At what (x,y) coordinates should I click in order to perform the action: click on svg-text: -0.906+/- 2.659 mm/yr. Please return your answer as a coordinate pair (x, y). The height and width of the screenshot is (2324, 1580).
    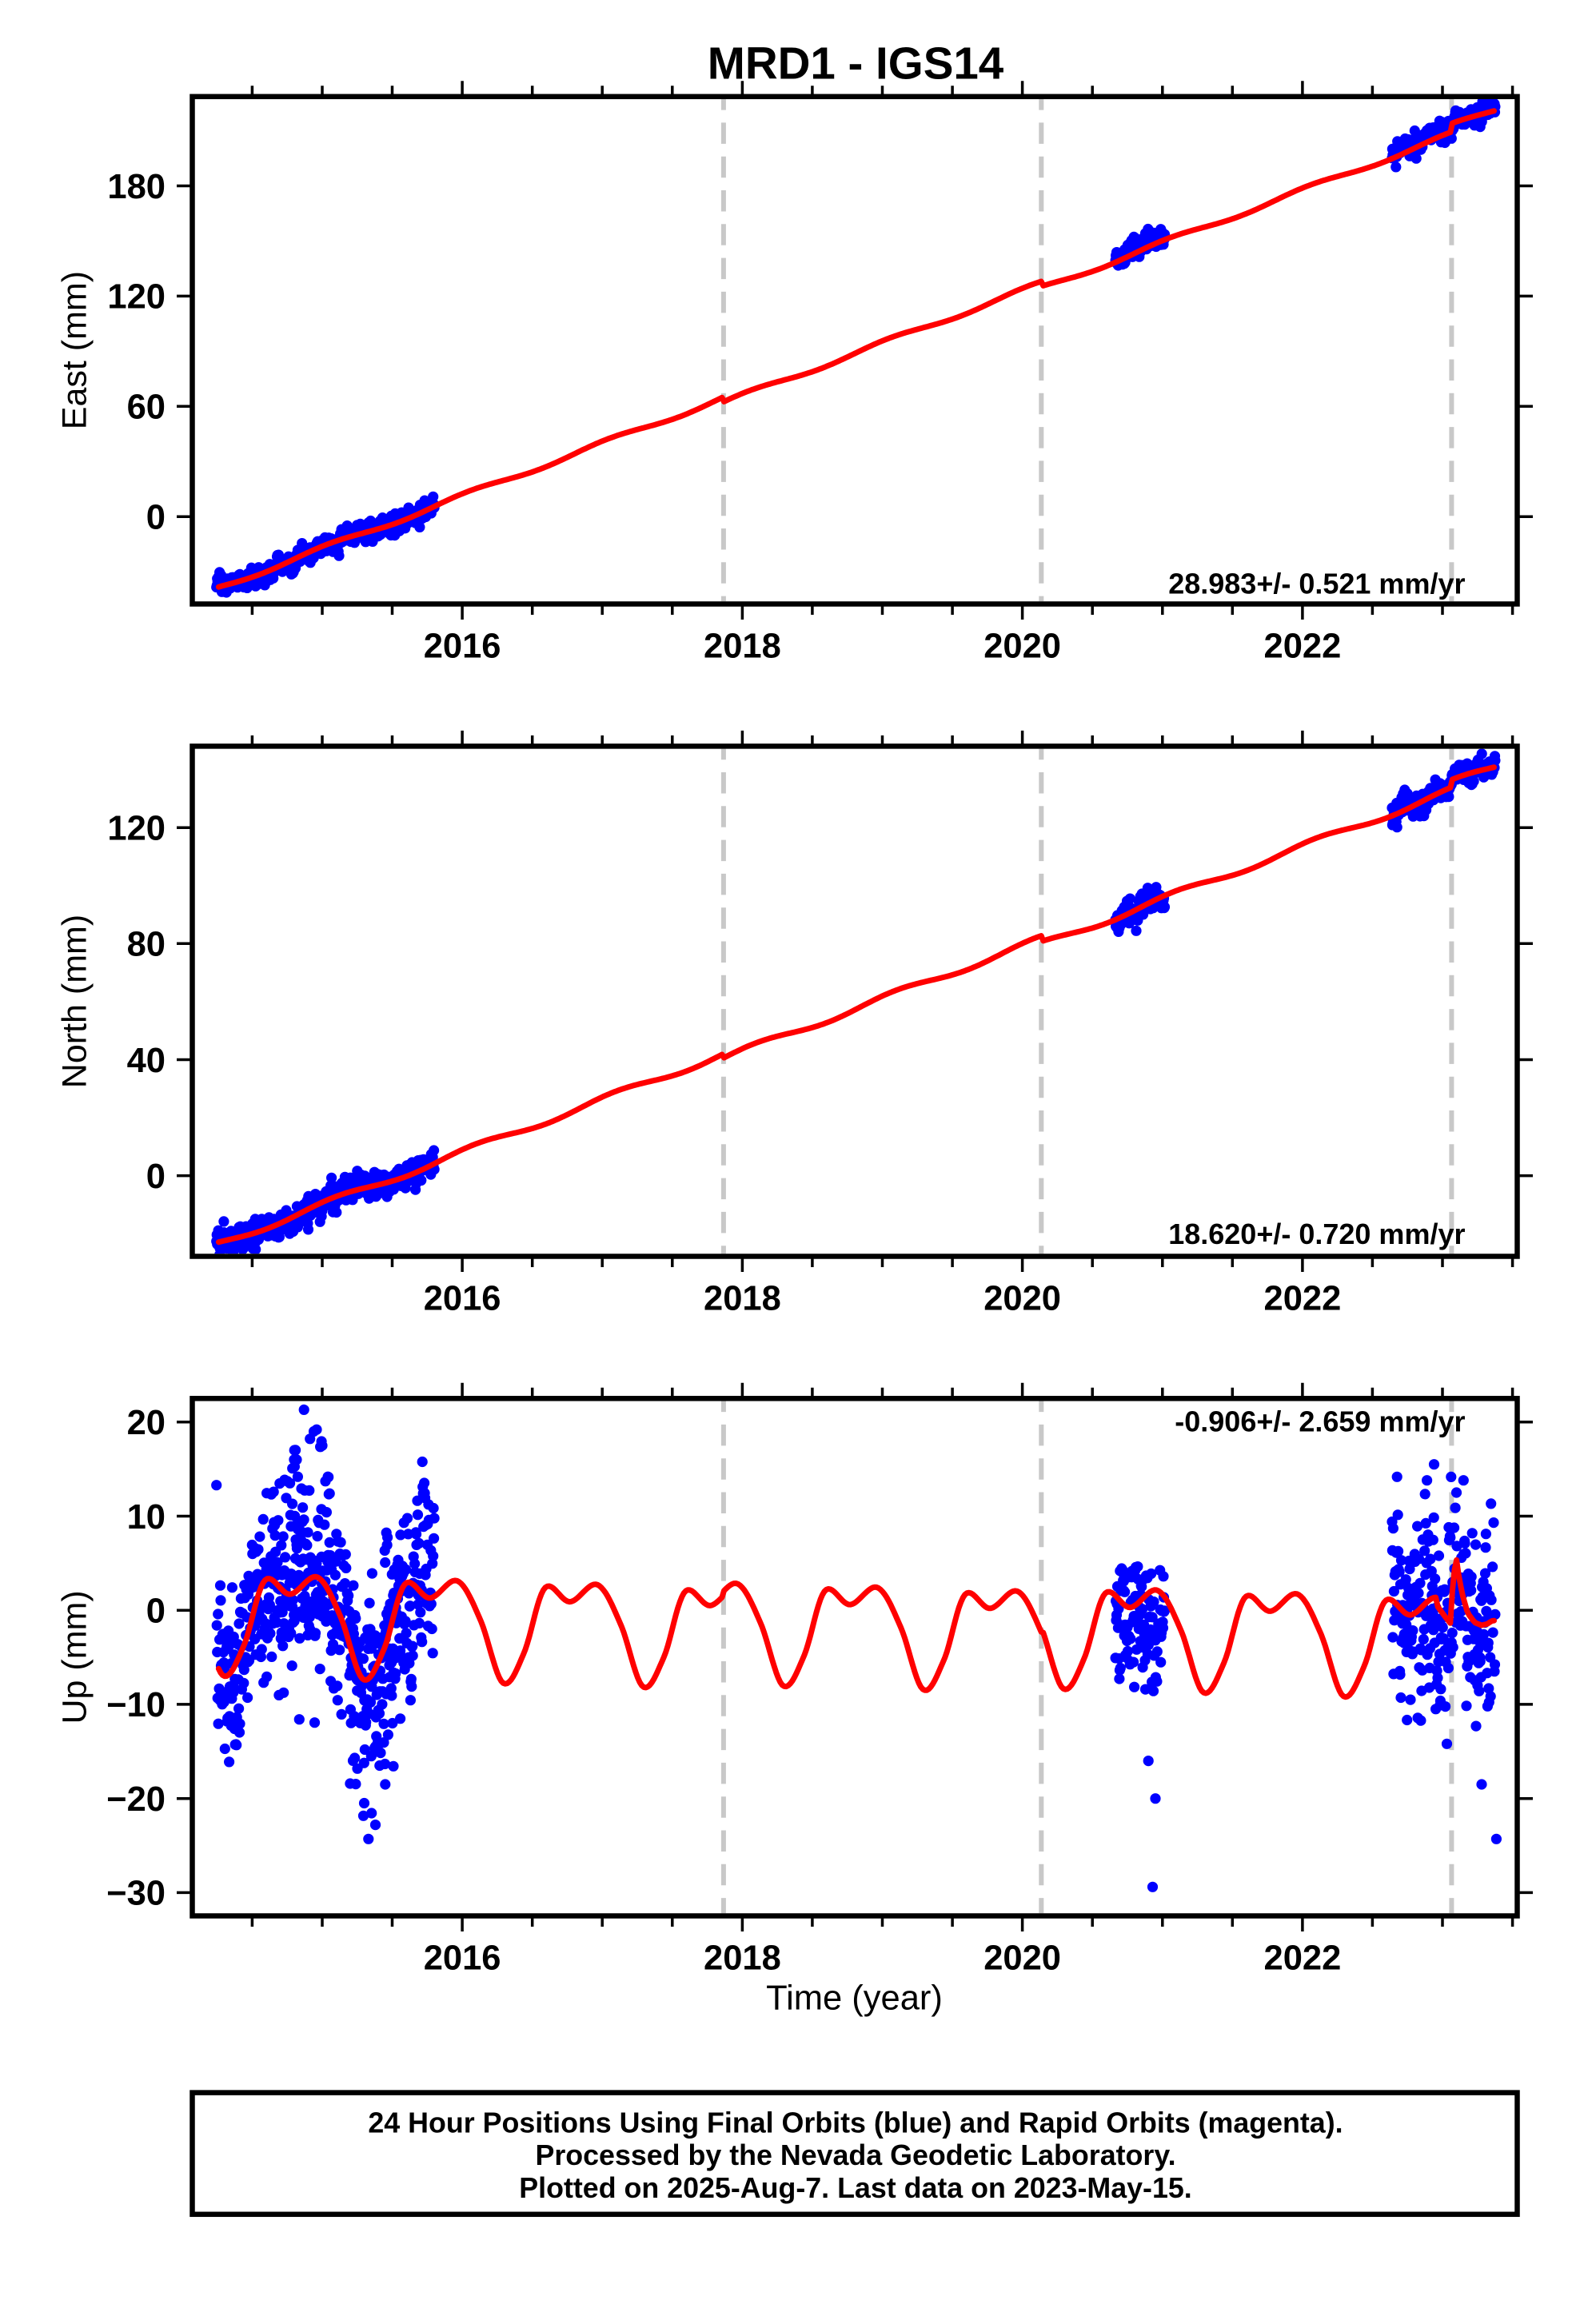
    Looking at the image, I should click on (1320, 1421).